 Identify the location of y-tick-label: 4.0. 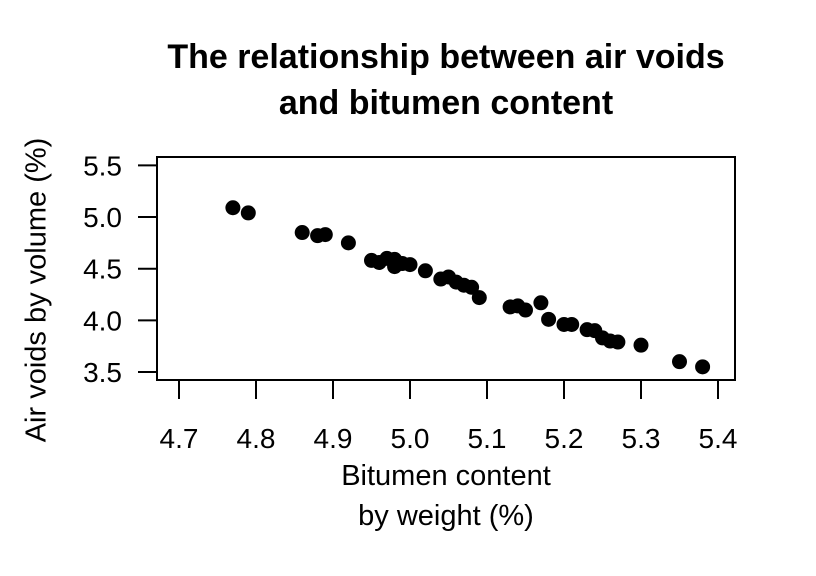
(102, 320).